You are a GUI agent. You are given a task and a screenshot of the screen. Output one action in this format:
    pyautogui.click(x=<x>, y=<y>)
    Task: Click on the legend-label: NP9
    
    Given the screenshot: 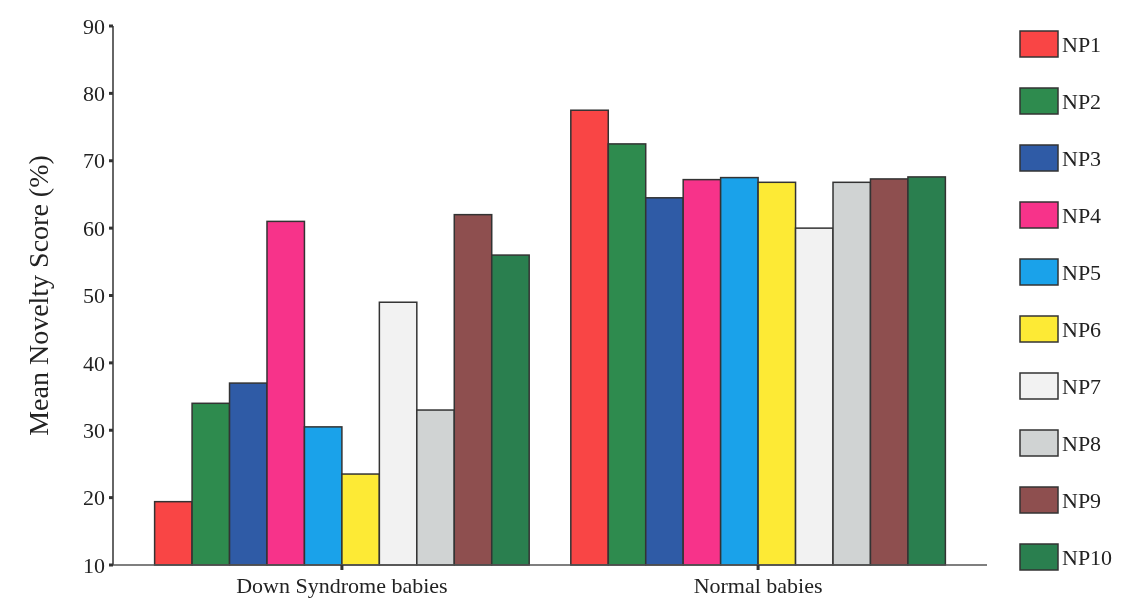 What is the action you would take?
    pyautogui.click(x=1082, y=500)
    